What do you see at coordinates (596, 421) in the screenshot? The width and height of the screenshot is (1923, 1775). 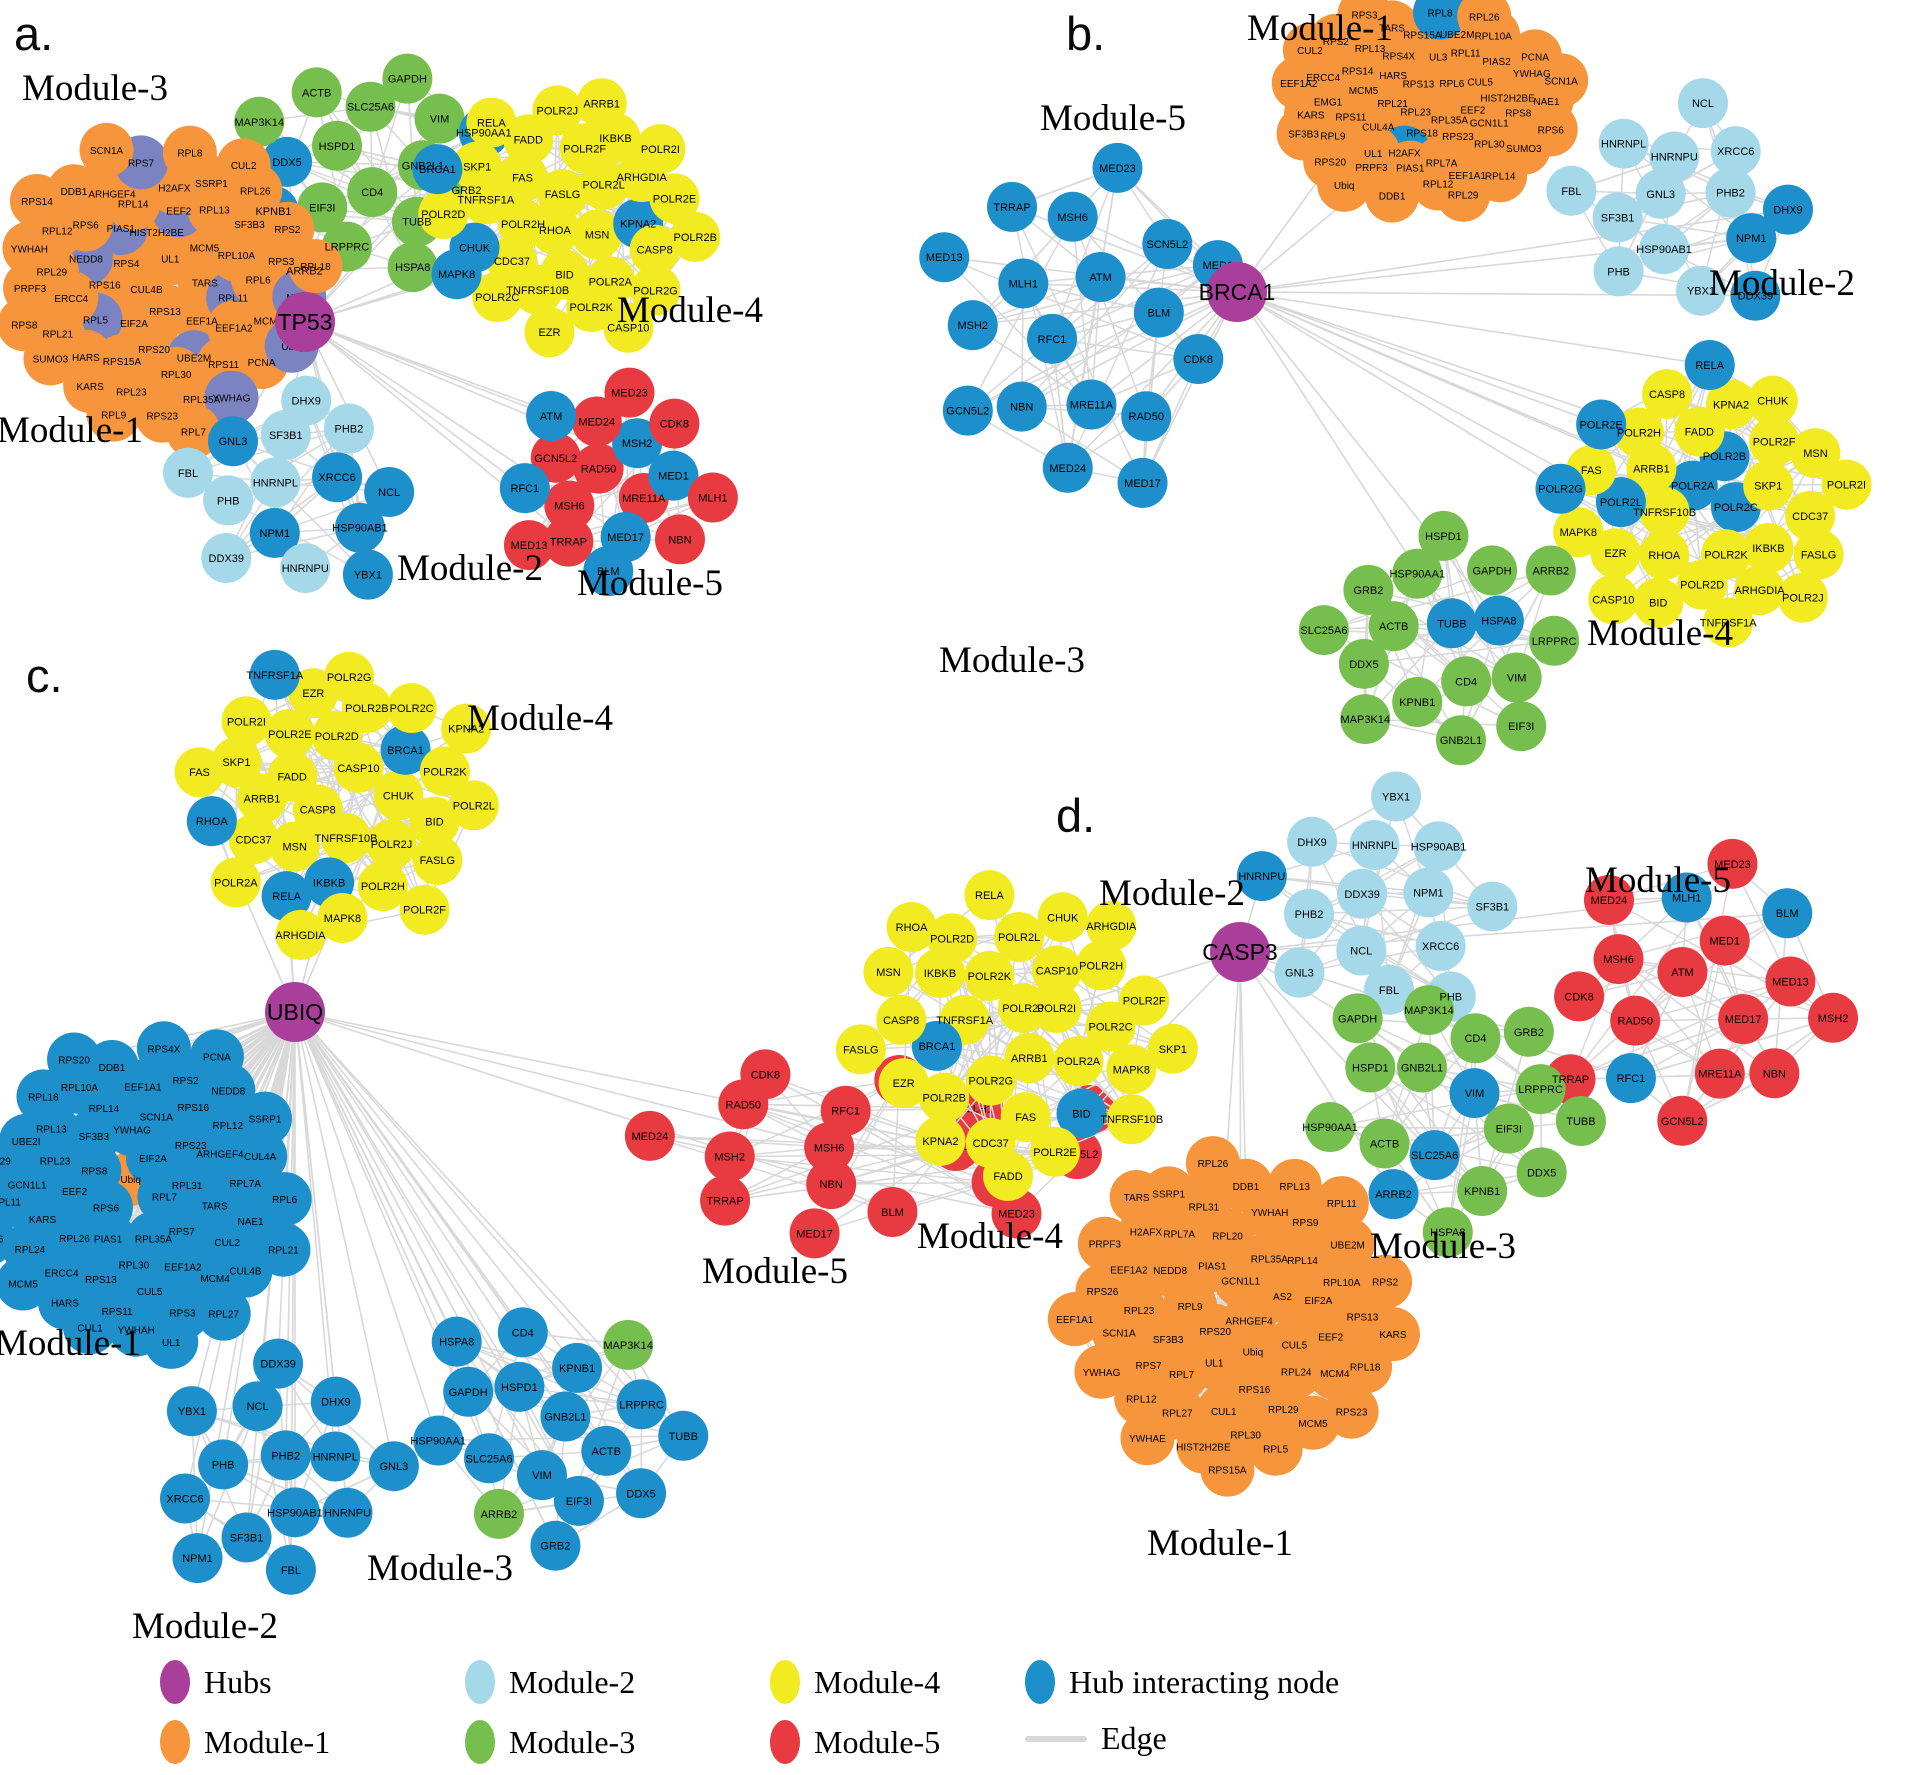 I see `node-MED24` at bounding box center [596, 421].